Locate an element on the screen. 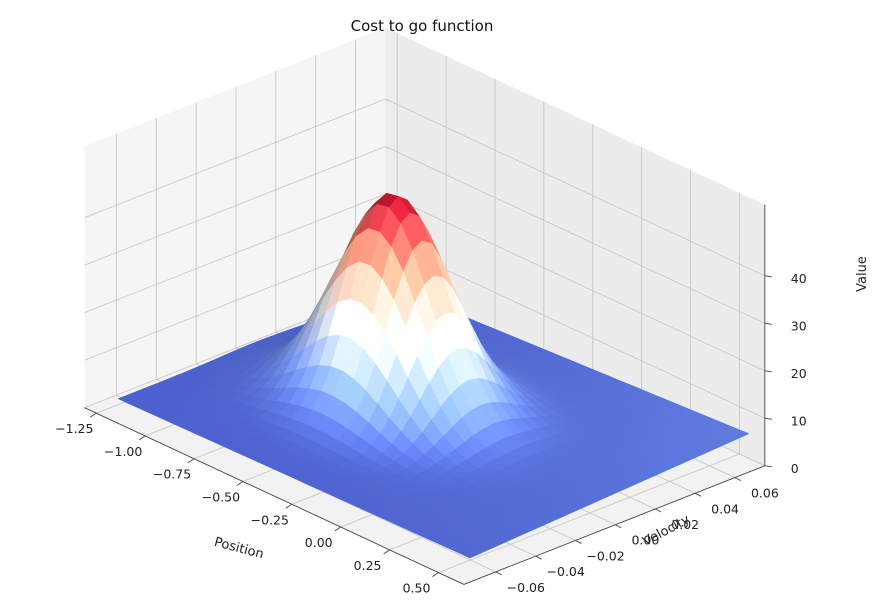  y-tick-label: −0.02 is located at coordinates (605, 555).